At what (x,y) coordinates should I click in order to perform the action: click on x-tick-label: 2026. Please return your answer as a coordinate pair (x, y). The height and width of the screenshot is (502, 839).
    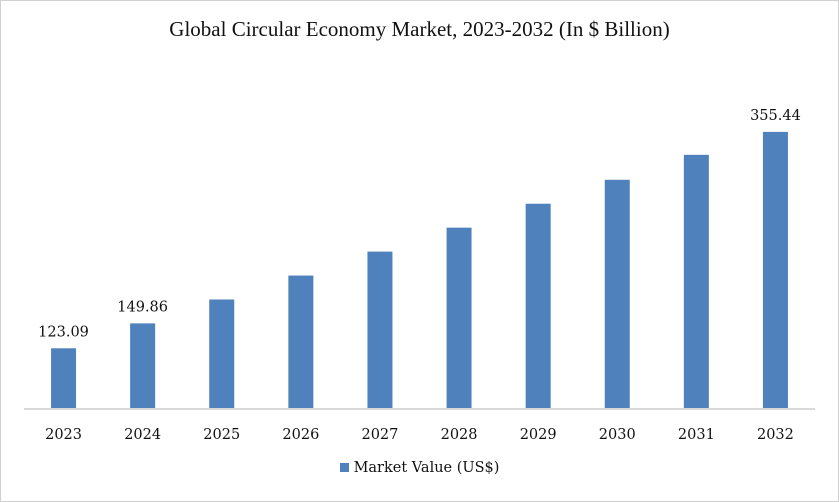
    Looking at the image, I should click on (300, 435).